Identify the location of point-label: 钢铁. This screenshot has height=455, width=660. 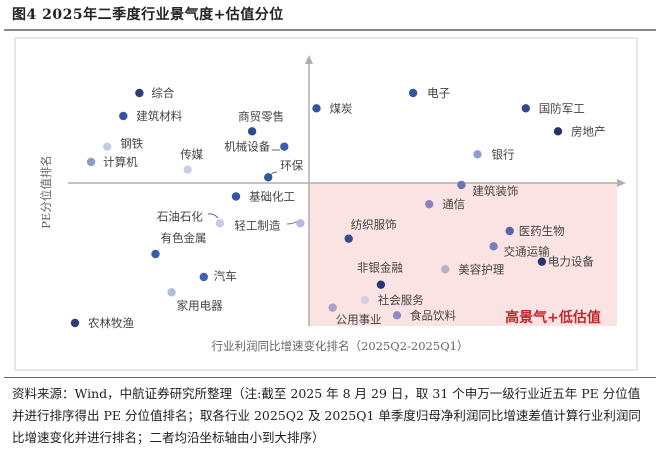
(131, 144).